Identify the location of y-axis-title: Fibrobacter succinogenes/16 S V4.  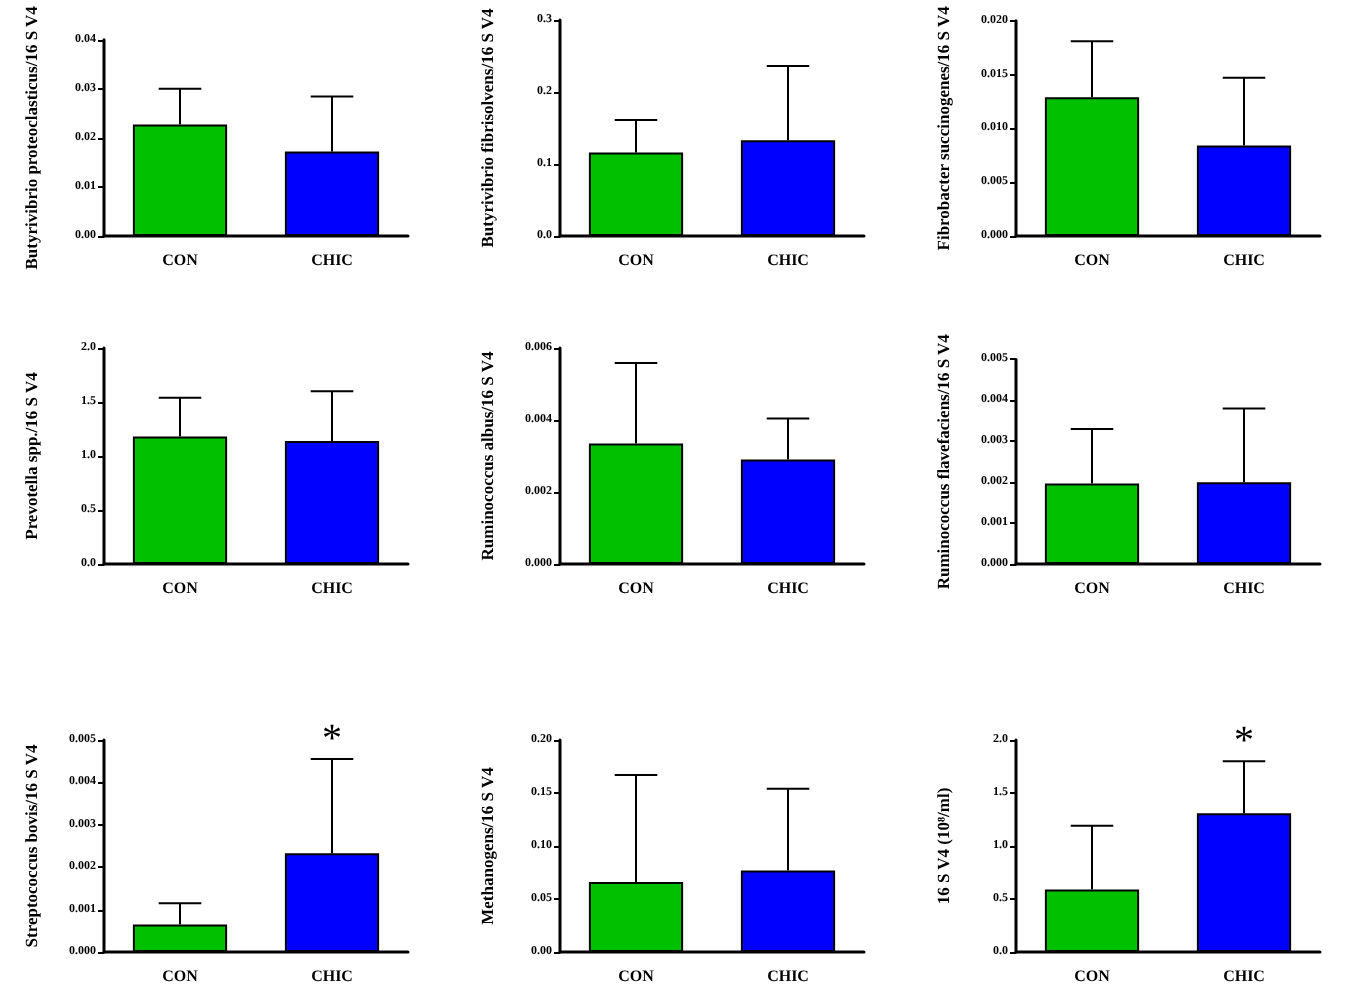
(943, 127).